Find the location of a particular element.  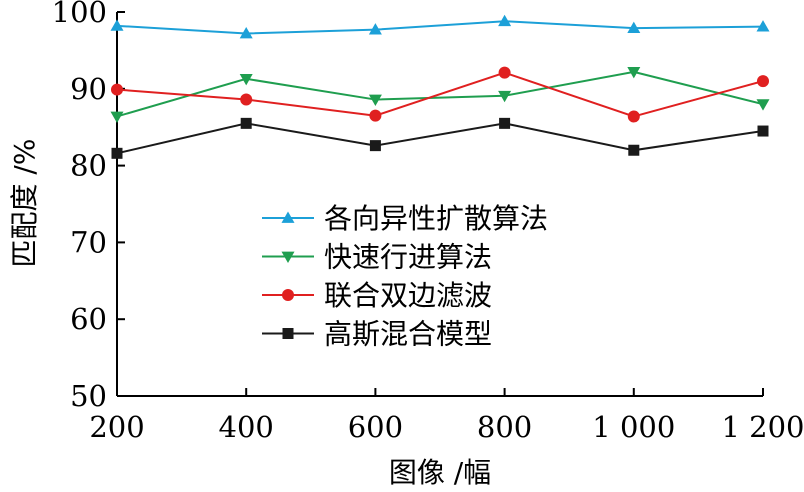

legend-item: 联合双边滤波 is located at coordinates (377, 295).